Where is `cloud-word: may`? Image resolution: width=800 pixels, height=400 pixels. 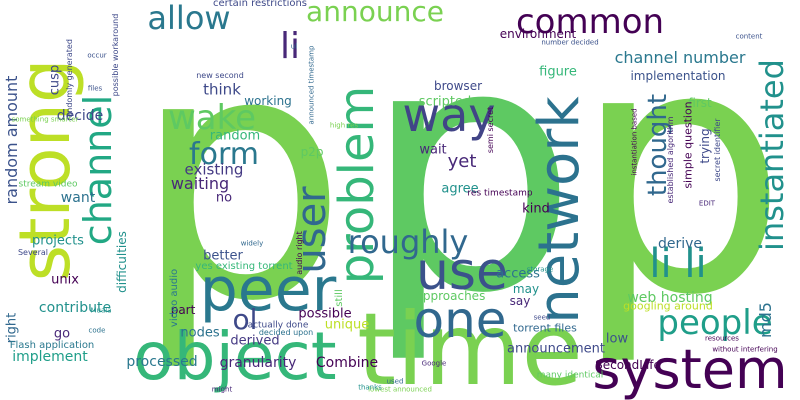 cloud-word: may is located at coordinates (526, 289).